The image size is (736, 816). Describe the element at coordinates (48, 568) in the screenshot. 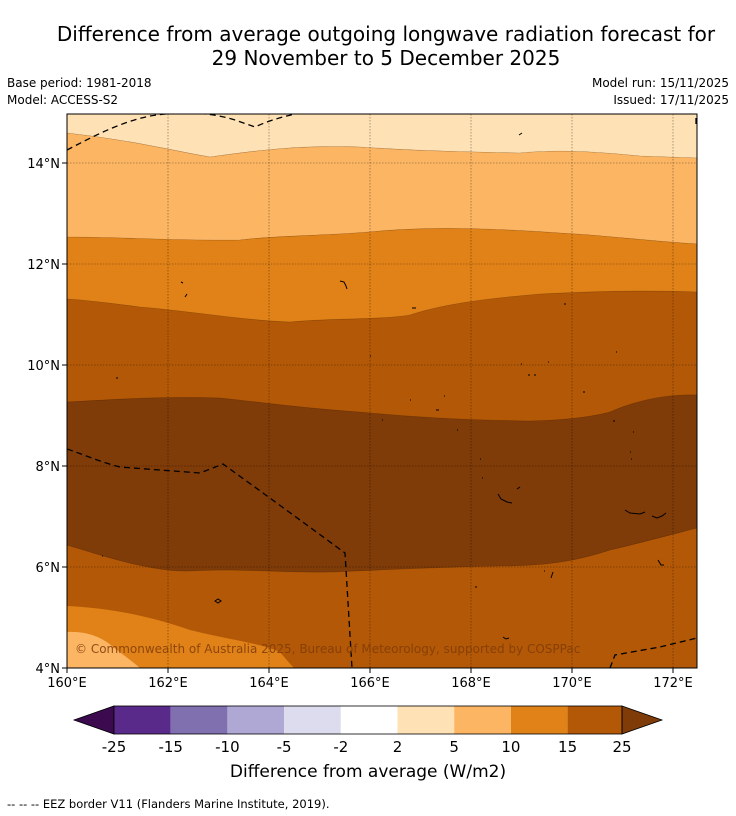

I see `lat-tick-label: 6°N` at that location.